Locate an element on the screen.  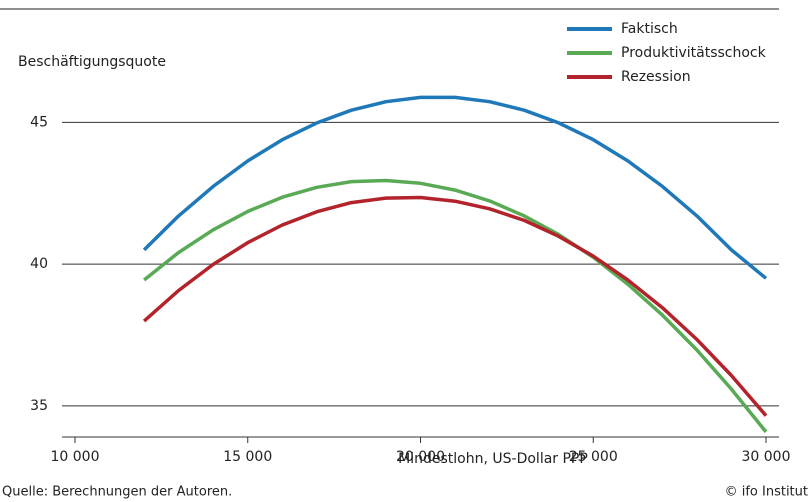
credit: © ifo Institut is located at coordinates (766, 492).